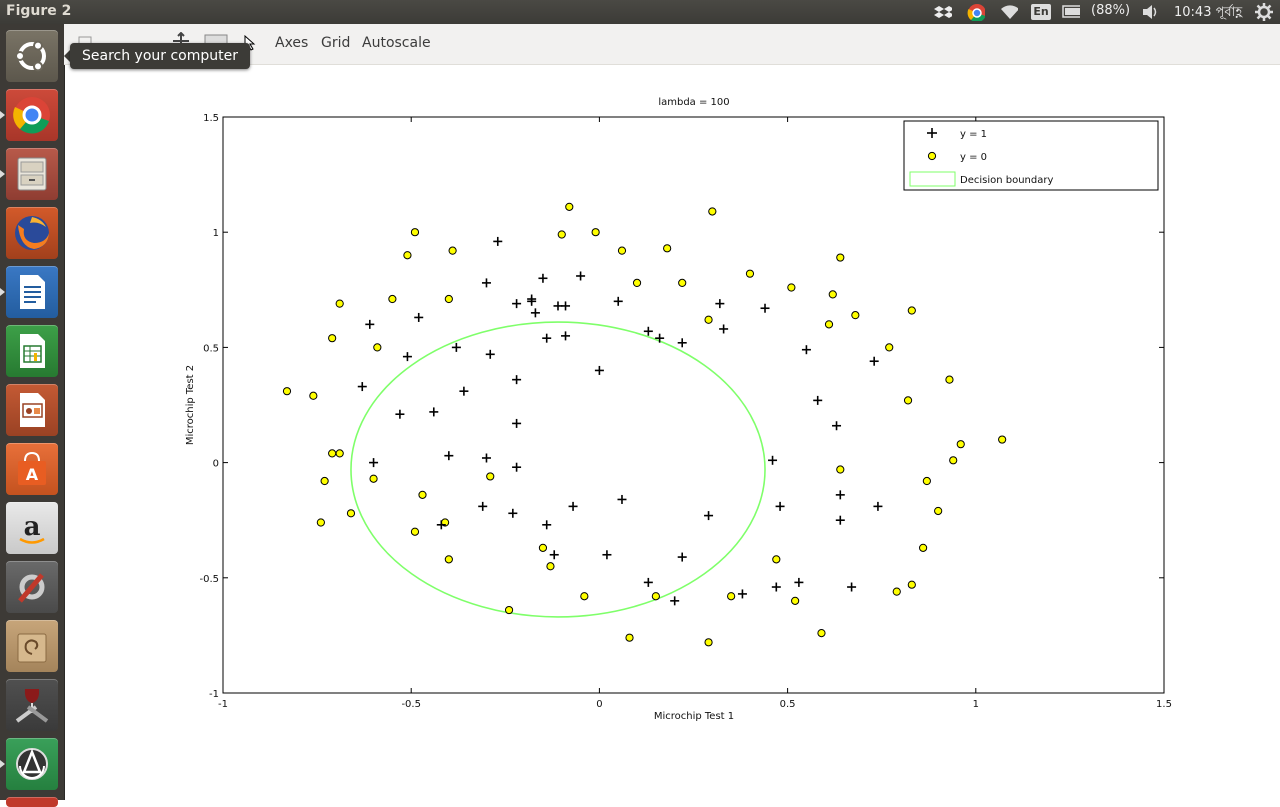 This screenshot has height=807, width=1280. What do you see at coordinates (788, 704) in the screenshot?
I see `x-tick-label: 0.5` at bounding box center [788, 704].